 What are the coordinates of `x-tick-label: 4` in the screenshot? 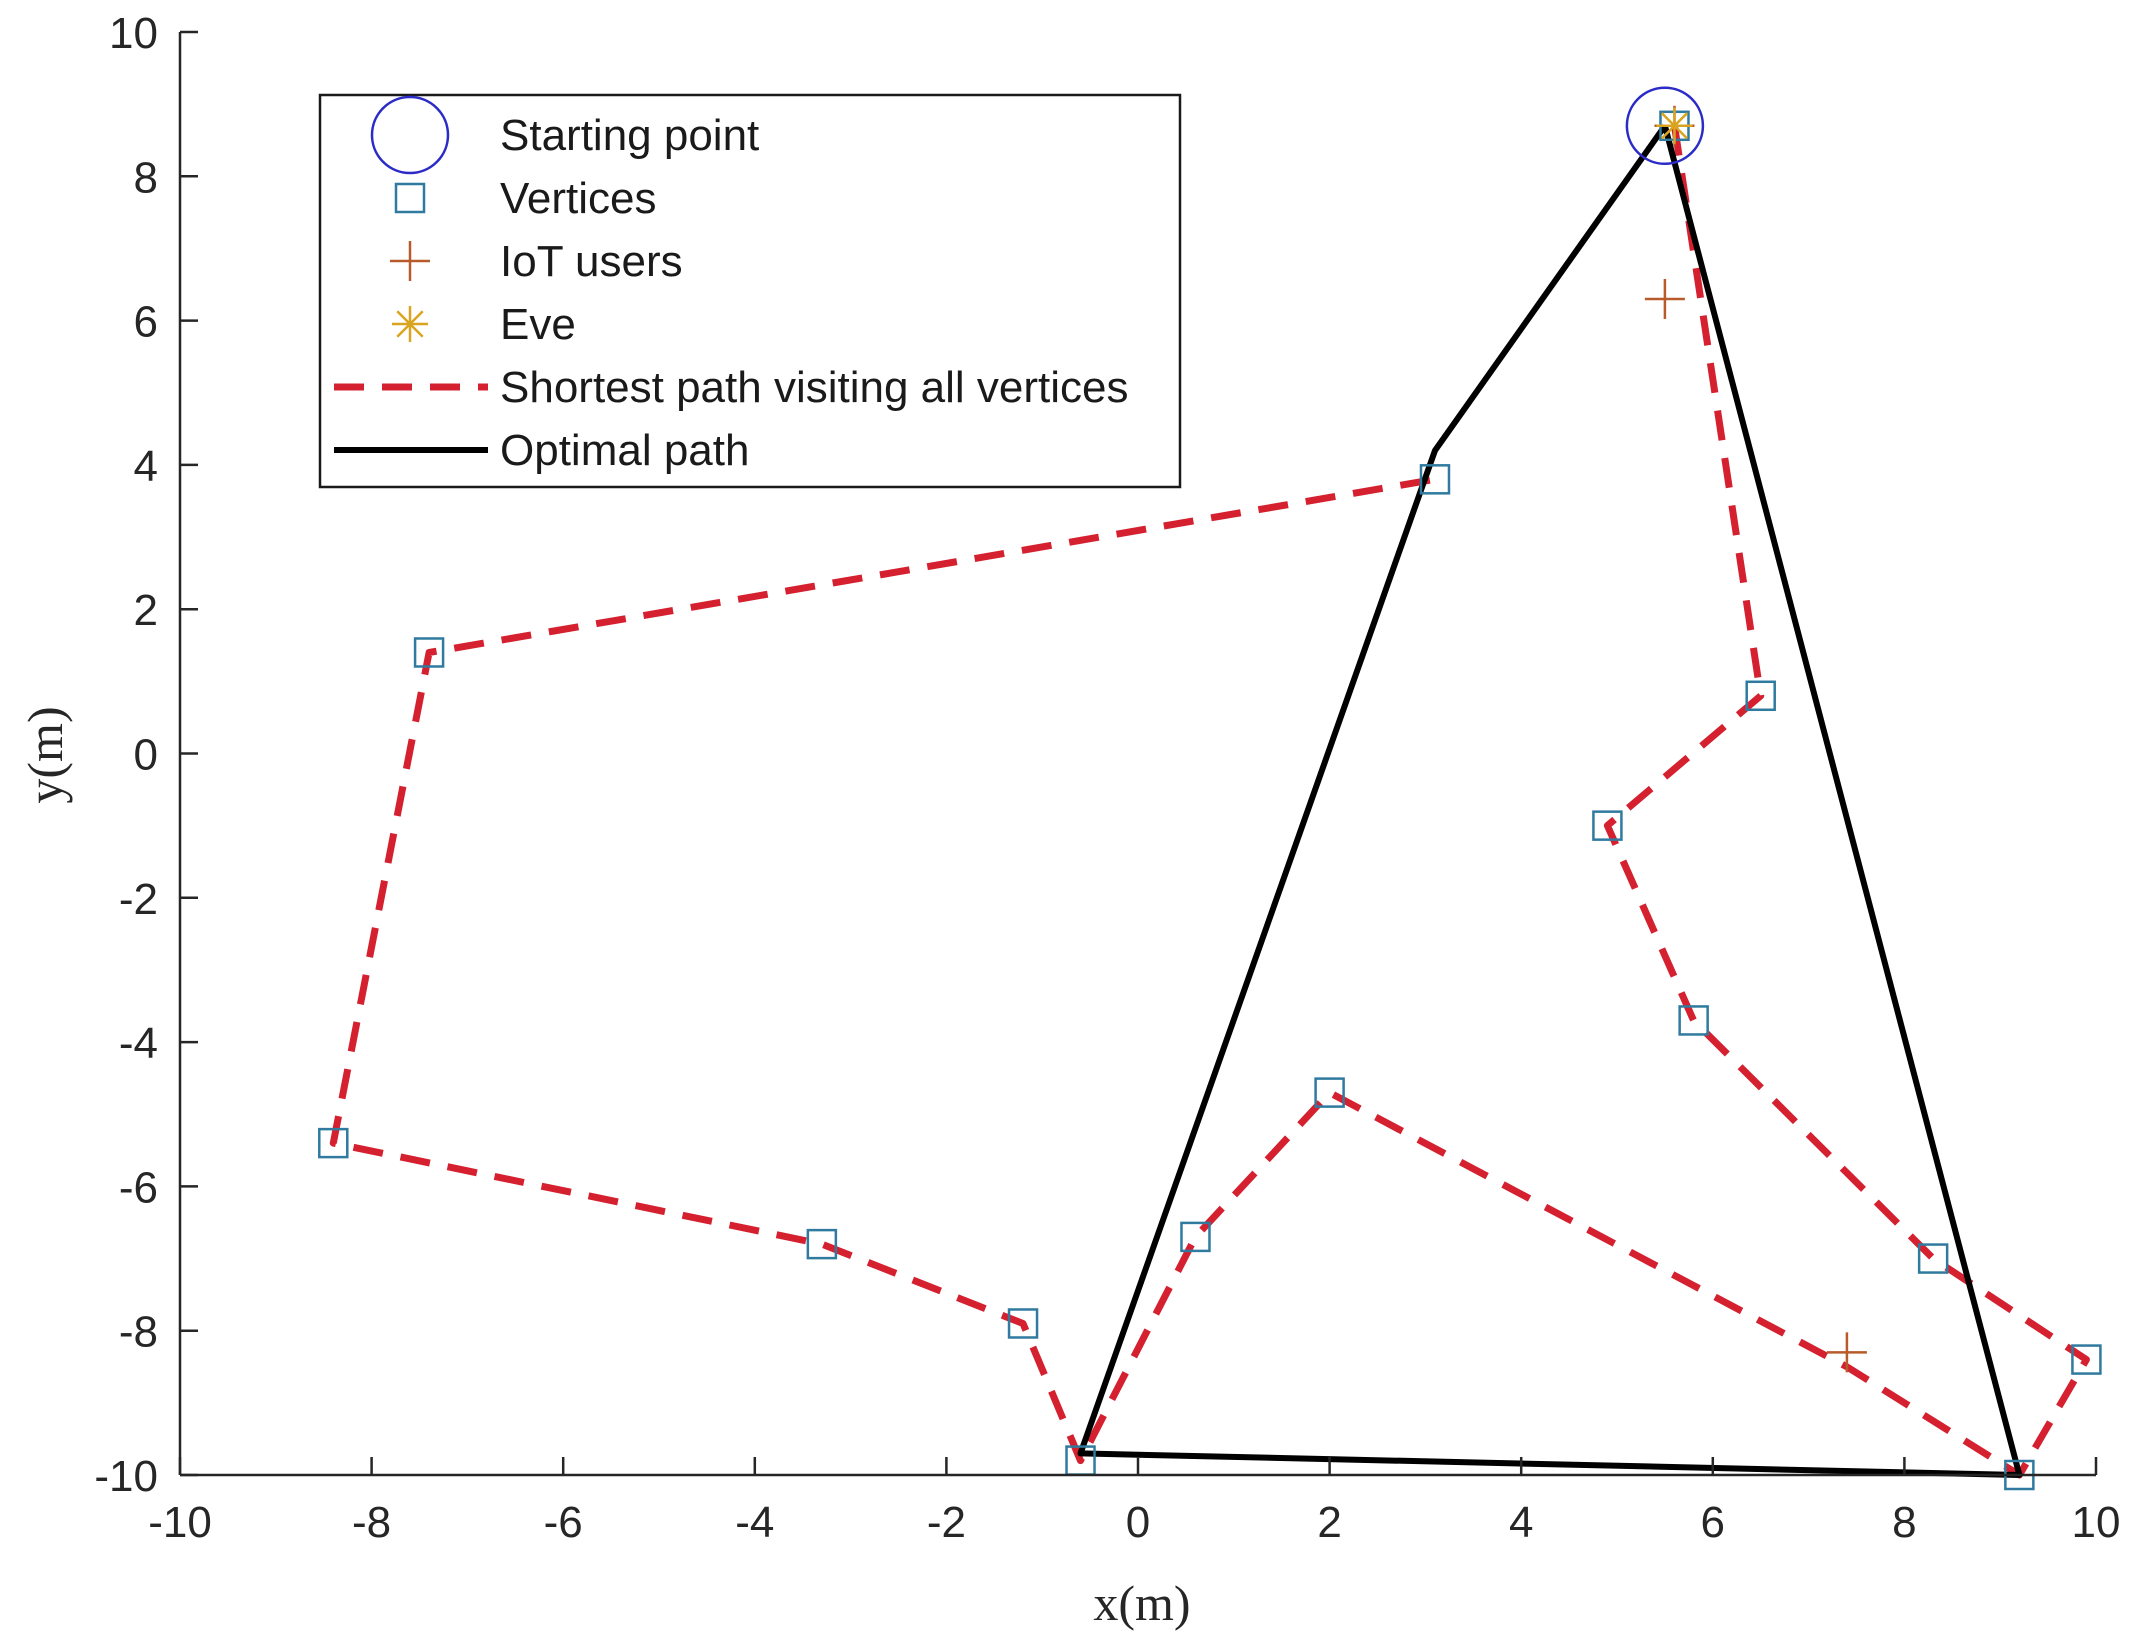 It's located at (1521, 1522).